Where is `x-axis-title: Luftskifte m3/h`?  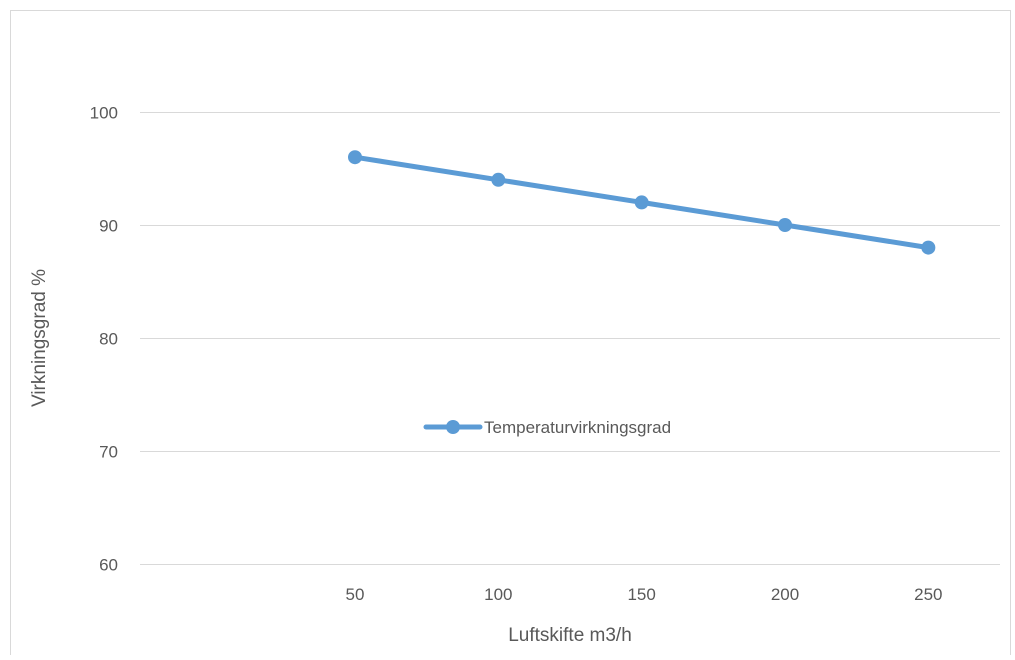
x-axis-title: Luftskifte m3/h is located at coordinates (570, 635).